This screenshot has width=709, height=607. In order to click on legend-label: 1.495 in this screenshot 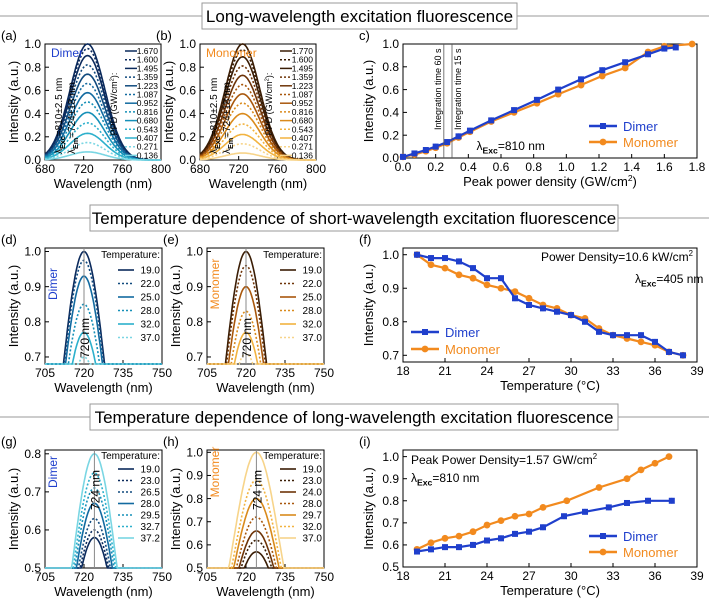, I will do `click(148, 68)`.